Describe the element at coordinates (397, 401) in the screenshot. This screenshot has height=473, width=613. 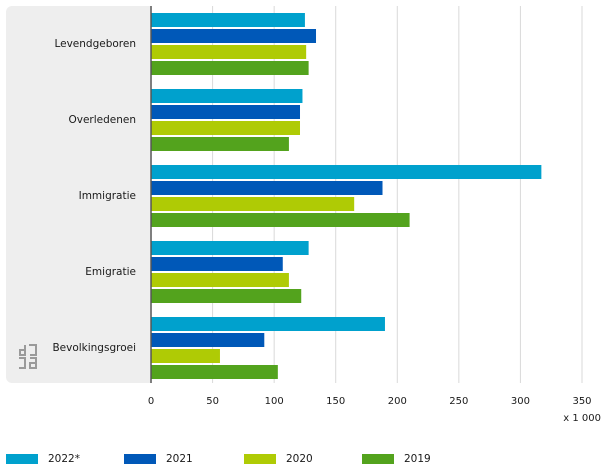
I see `x-tick-label: 200` at that location.